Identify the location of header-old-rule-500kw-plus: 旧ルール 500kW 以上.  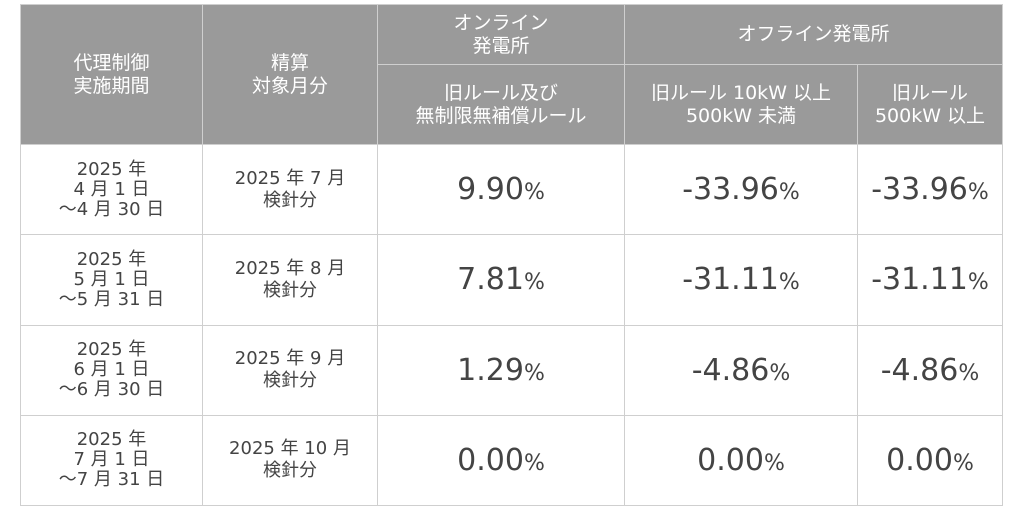
(930, 104).